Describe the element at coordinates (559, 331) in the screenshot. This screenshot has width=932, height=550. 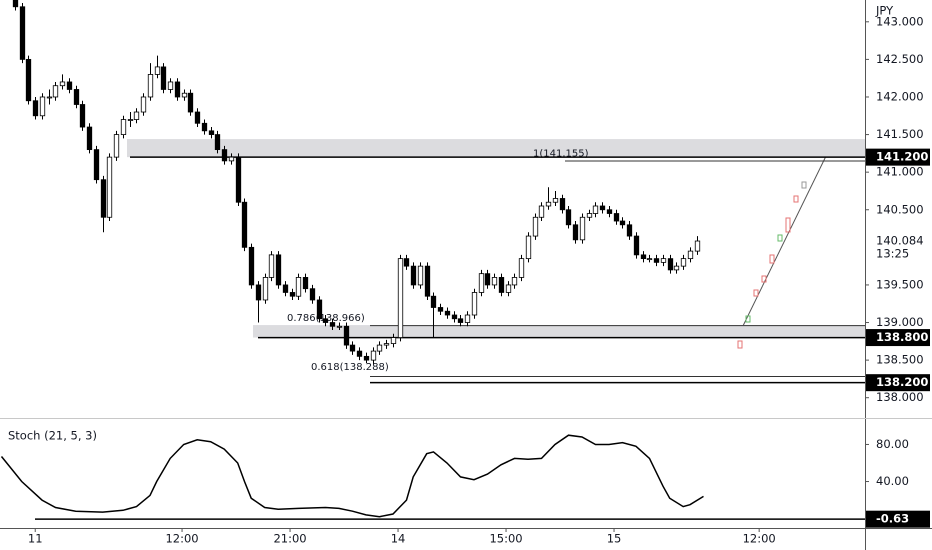
I see `zone` at that location.